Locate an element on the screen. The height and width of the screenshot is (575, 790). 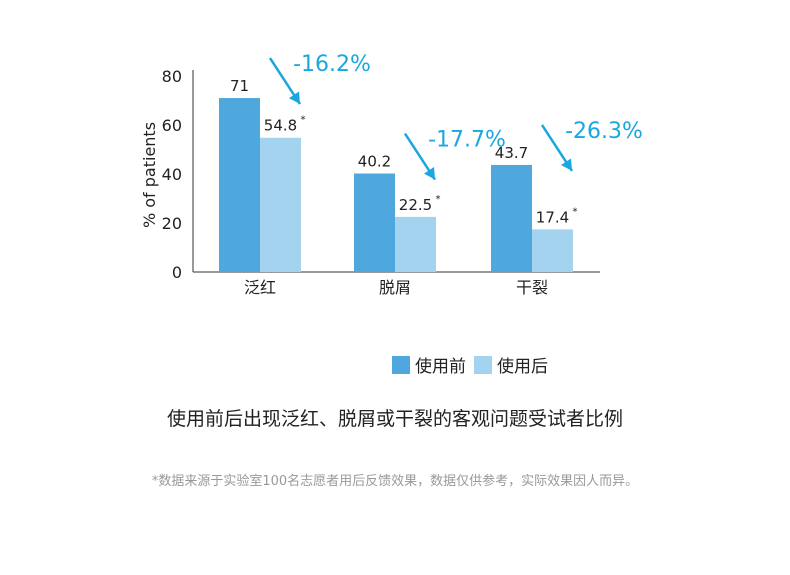
data-label: 22.5 is located at coordinates (415, 205).